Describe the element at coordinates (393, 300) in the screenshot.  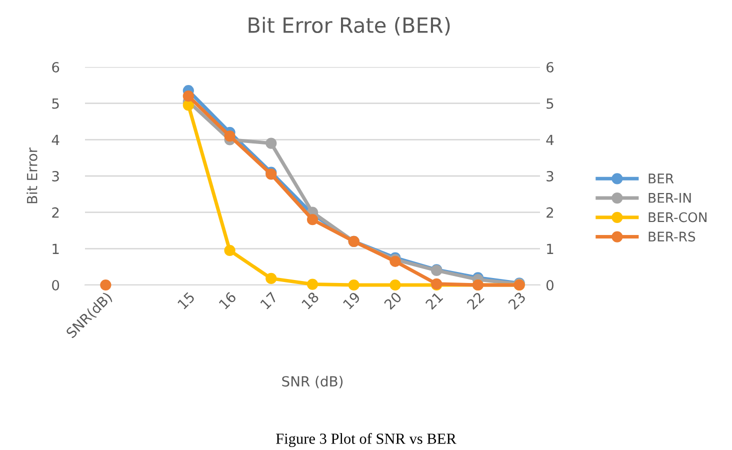
I see `x-tick-label: 20` at that location.